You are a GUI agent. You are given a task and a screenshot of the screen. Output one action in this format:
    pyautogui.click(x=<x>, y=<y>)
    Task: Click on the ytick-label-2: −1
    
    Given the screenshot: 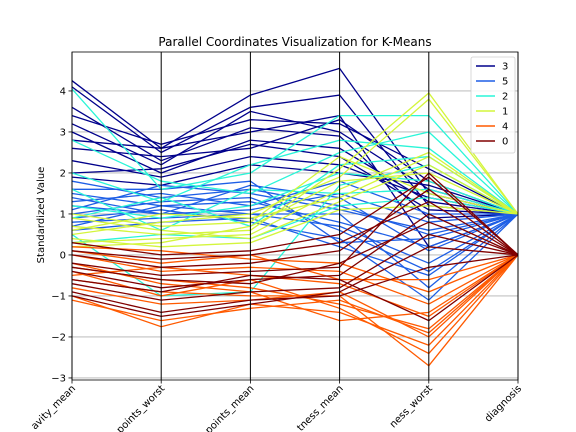 What is the action you would take?
    pyautogui.click(x=58, y=296)
    